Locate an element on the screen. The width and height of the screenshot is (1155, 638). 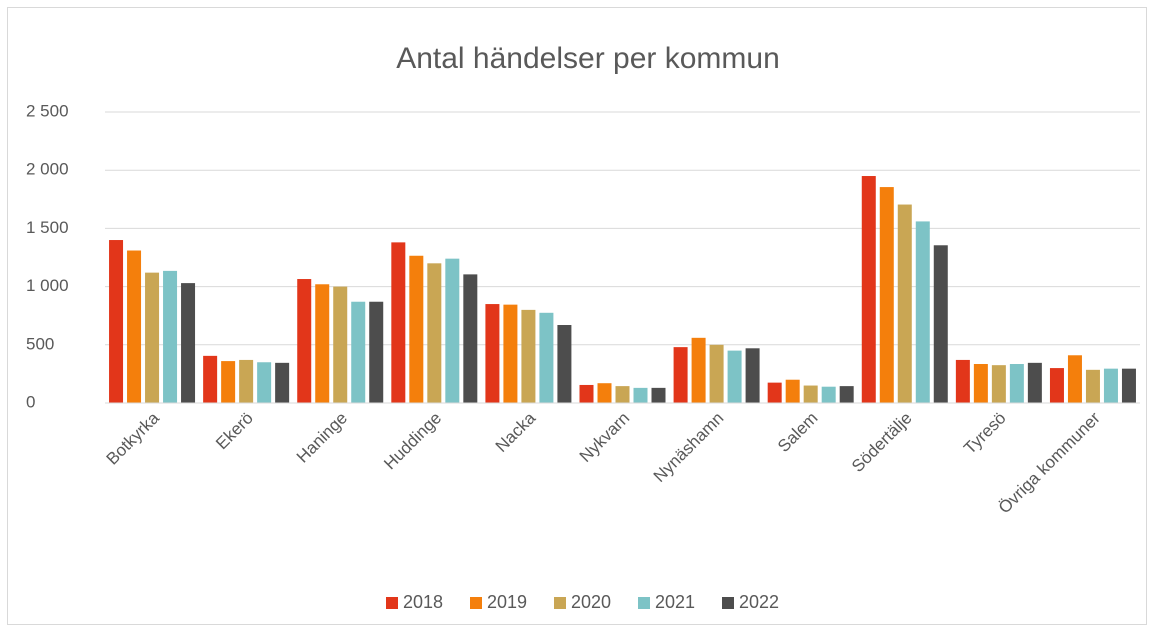
legend-label: 2019 is located at coordinates (507, 602).